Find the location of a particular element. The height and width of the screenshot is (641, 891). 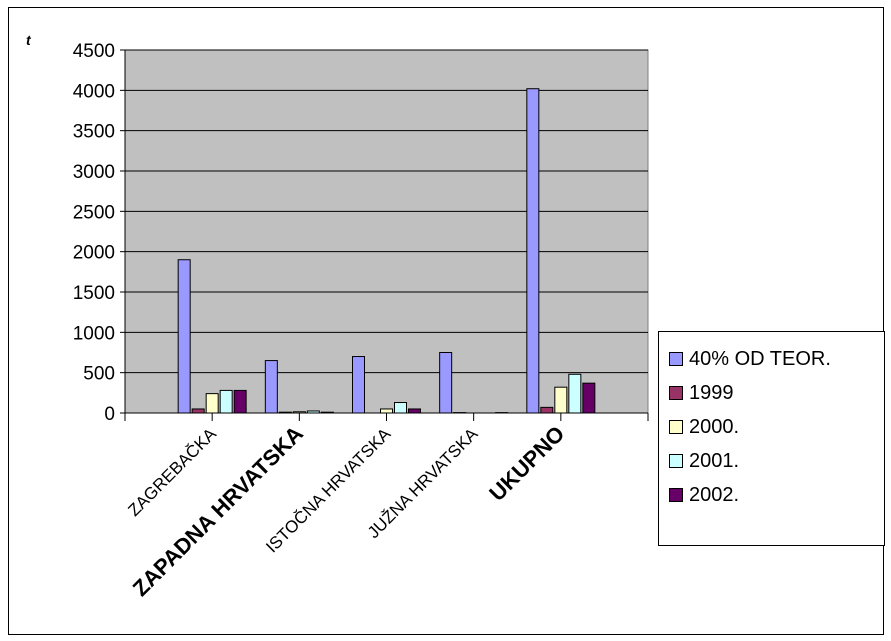

y-tick-label: 2500 is located at coordinates (94, 212).